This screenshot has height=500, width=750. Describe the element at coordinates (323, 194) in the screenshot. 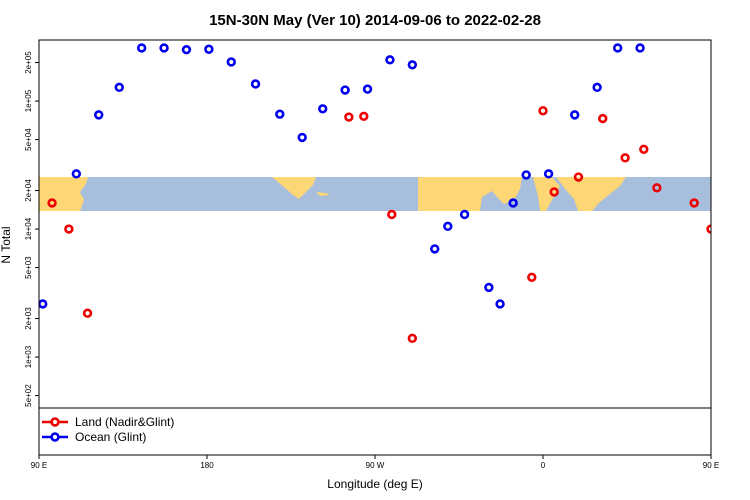

I see `map-land-cuba` at that location.